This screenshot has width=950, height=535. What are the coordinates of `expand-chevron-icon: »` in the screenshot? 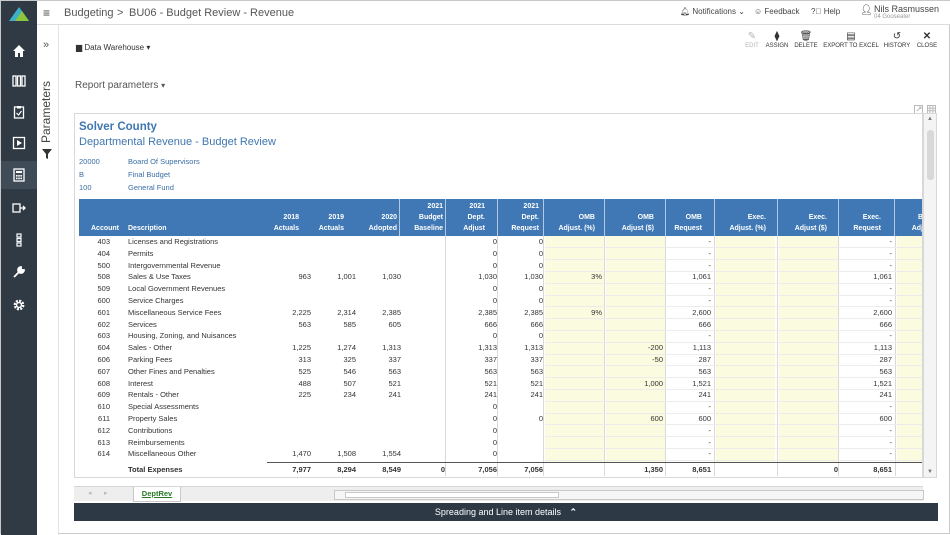 It's located at (46, 45).